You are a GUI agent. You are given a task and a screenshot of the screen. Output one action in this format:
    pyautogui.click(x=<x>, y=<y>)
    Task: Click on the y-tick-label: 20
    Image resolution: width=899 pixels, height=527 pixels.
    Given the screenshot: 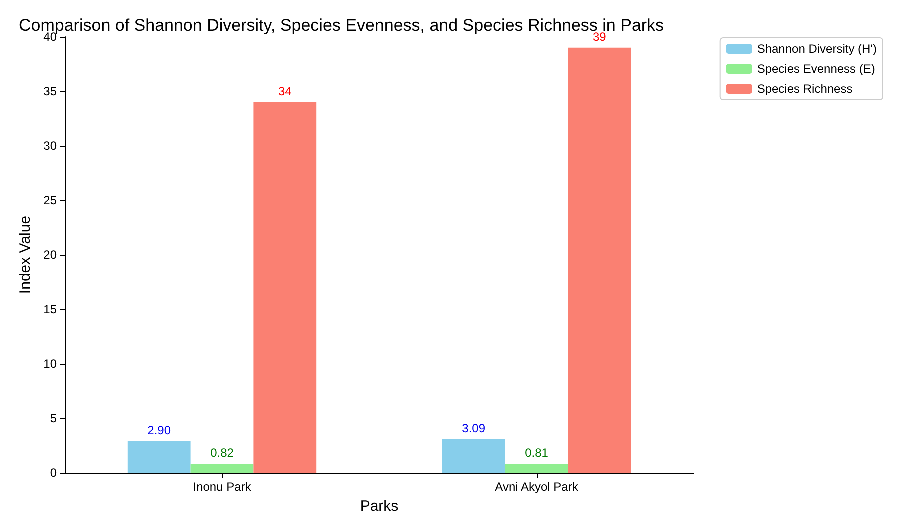 What is the action you would take?
    pyautogui.click(x=51, y=255)
    